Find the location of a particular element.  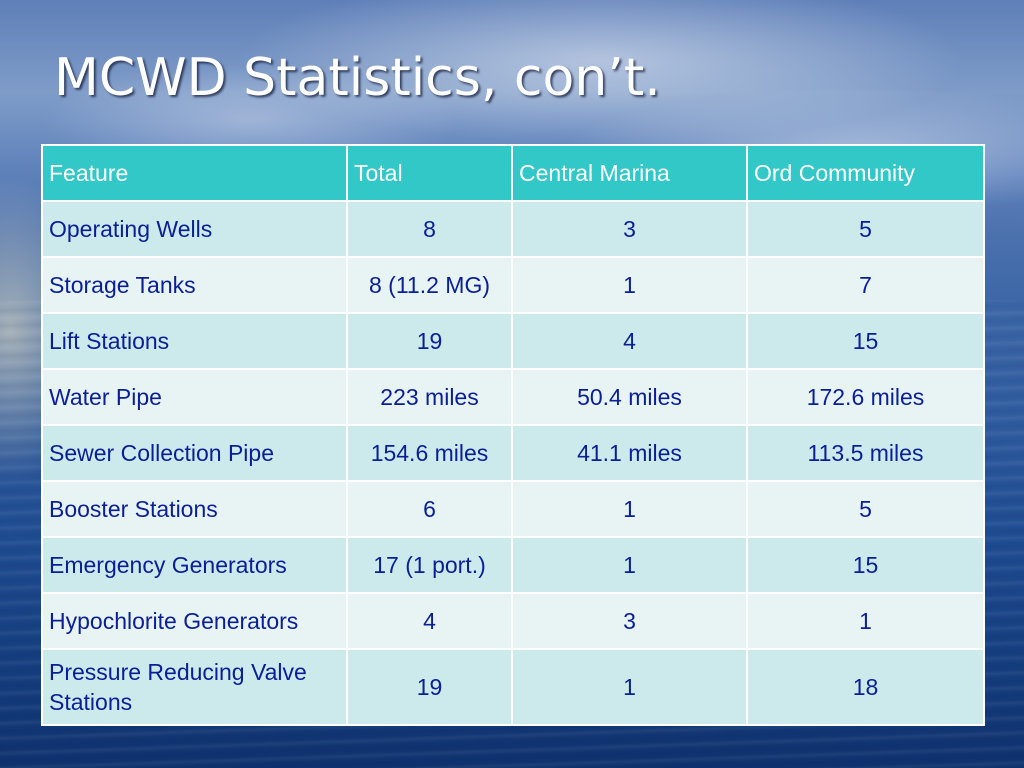

table-row: Emergency Generators 17 (1 port.) 1 15 is located at coordinates (513, 565).